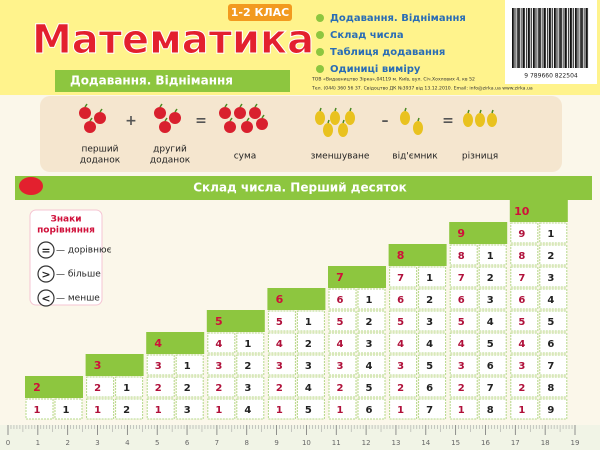 This screenshot has height=450, width=600. Describe the element at coordinates (31, 186) in the screenshot. I see `ladybug` at that location.